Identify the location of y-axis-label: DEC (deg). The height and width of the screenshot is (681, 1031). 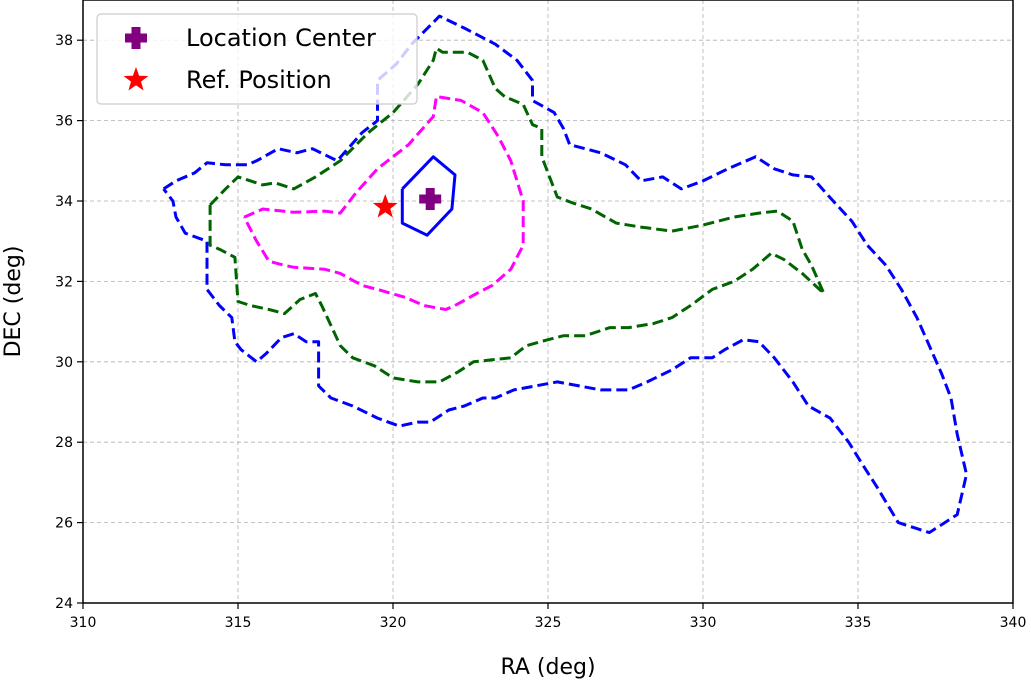
(13, 302).